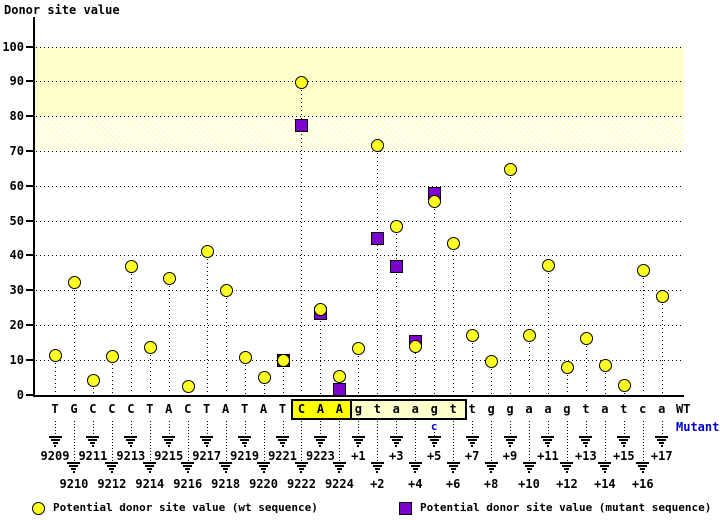 This screenshot has width=720, height=520. I want to click on position-label: +13, so click(586, 456).